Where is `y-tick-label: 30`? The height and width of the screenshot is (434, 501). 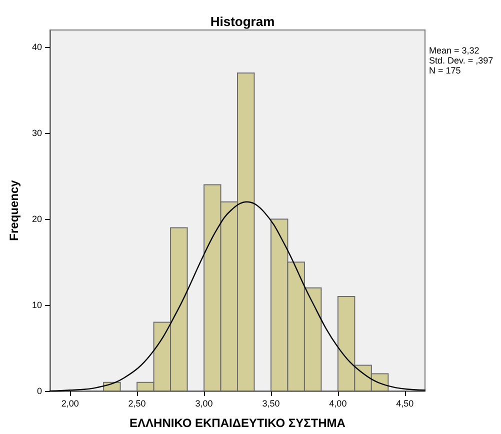
y-tick-label: 30 is located at coordinates (37, 133).